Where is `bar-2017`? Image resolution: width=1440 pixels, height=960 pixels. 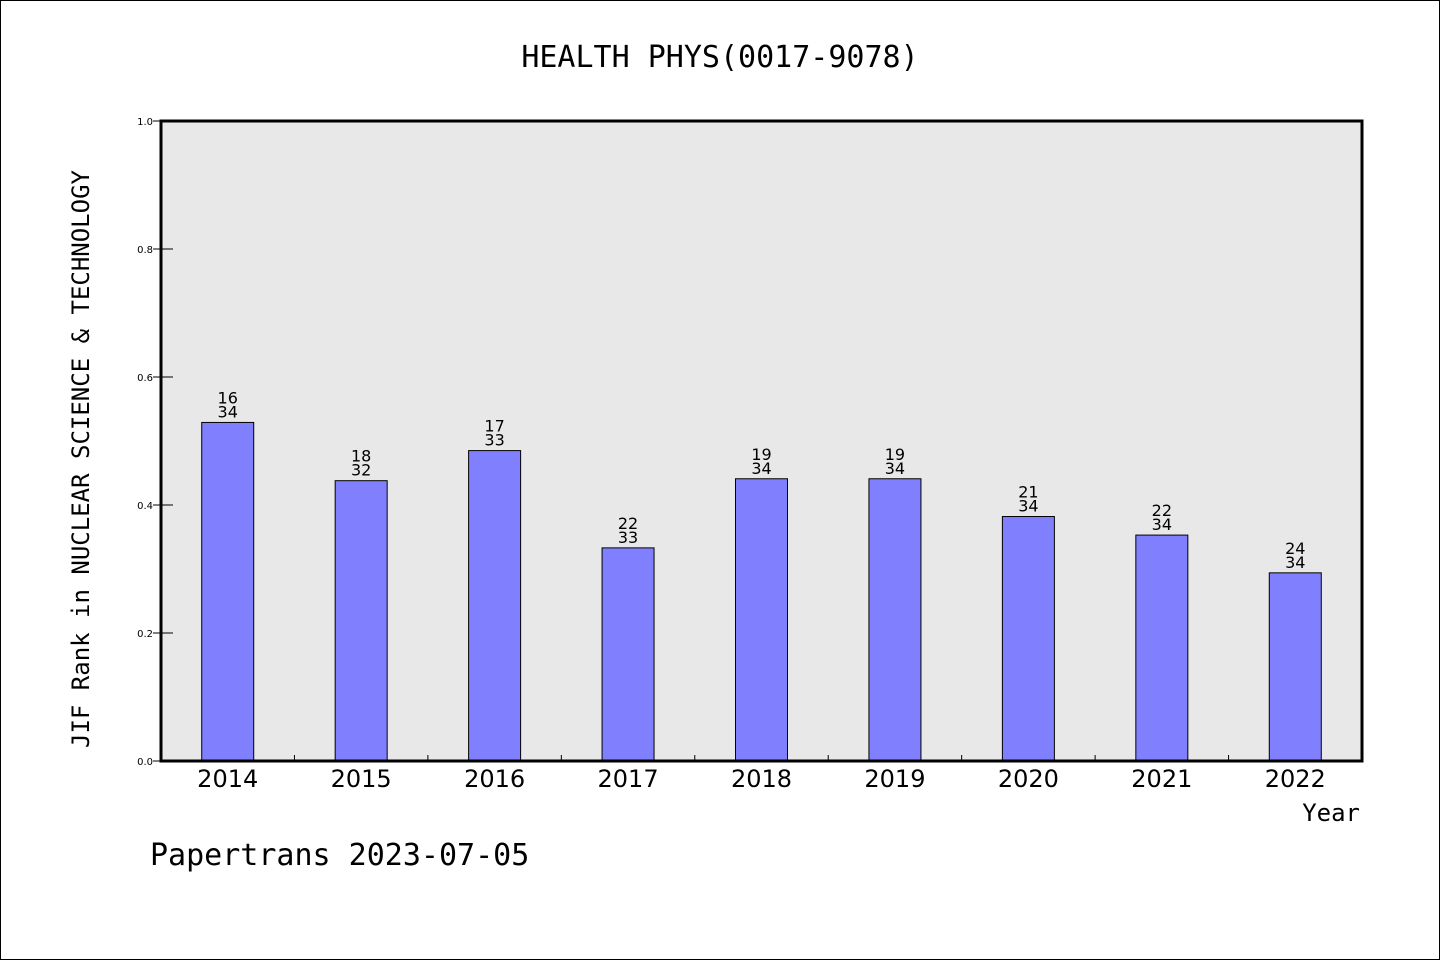 bar-2017 is located at coordinates (628, 654).